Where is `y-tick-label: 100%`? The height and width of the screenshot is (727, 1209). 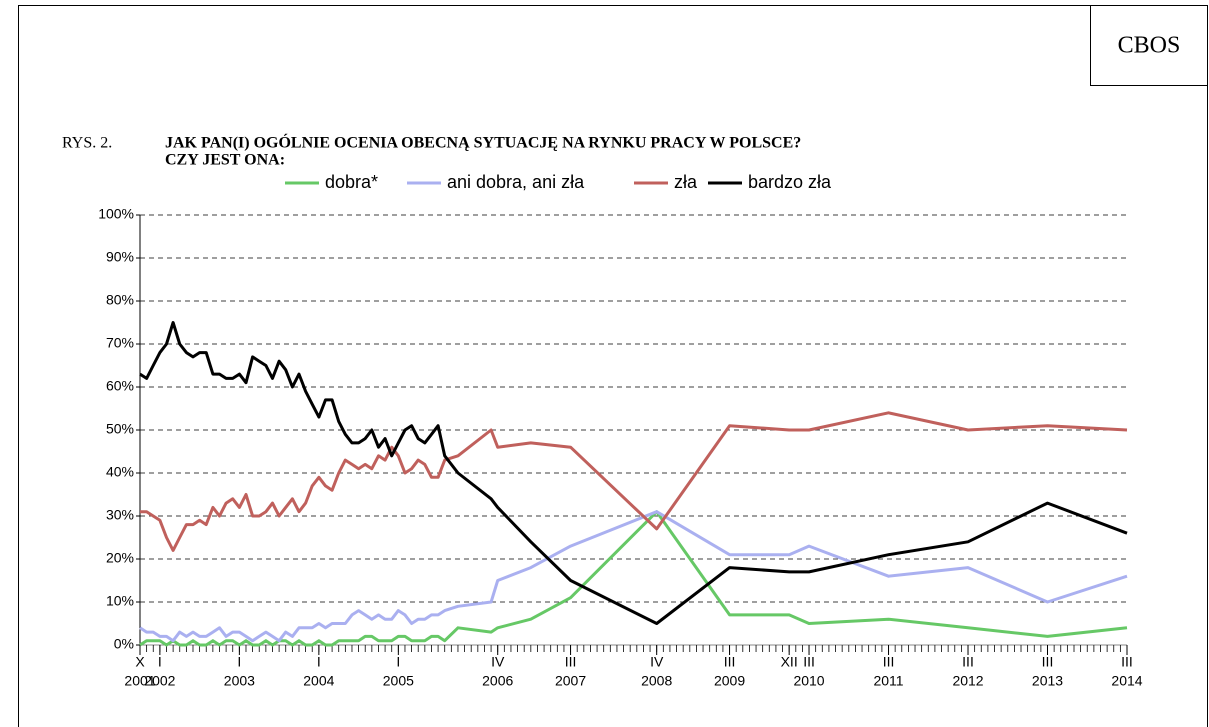
y-tick-label: 100% is located at coordinates (116, 214).